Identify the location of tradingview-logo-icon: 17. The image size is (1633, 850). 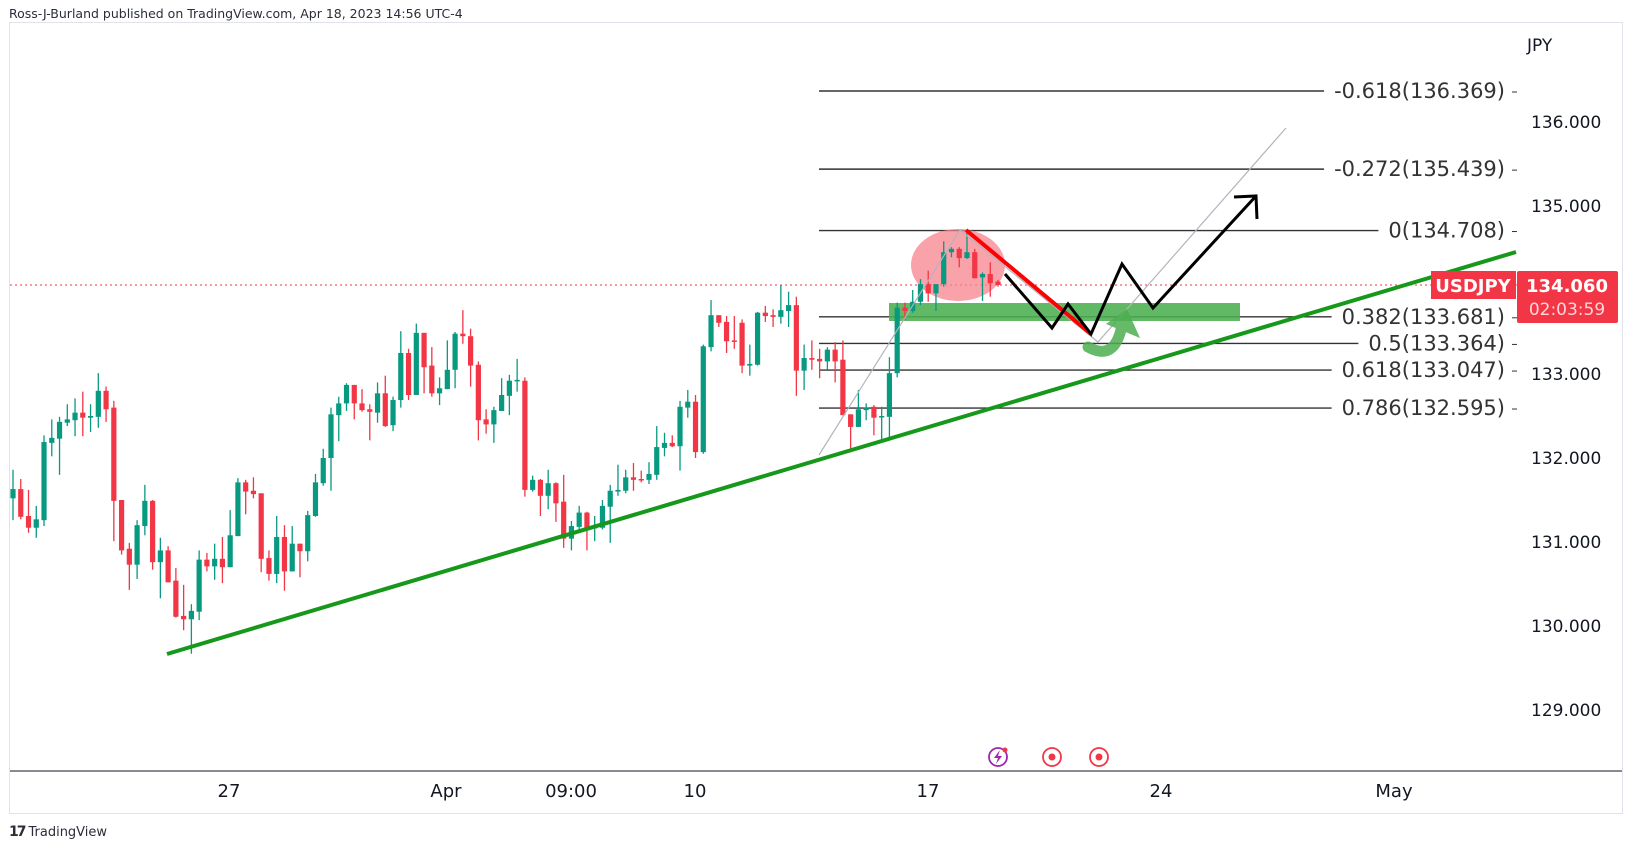
(18, 832).